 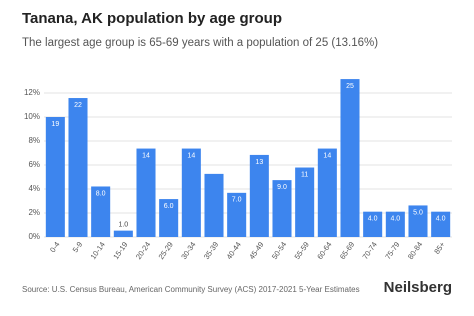 I want to click on y-tick-label: 2%, so click(x=34, y=212).